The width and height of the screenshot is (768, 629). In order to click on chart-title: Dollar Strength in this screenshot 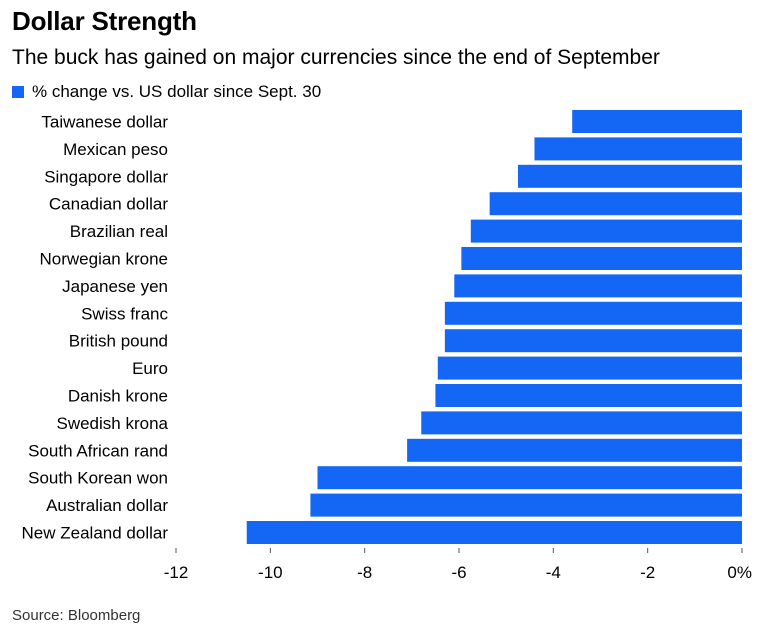, I will do `click(104, 21)`.